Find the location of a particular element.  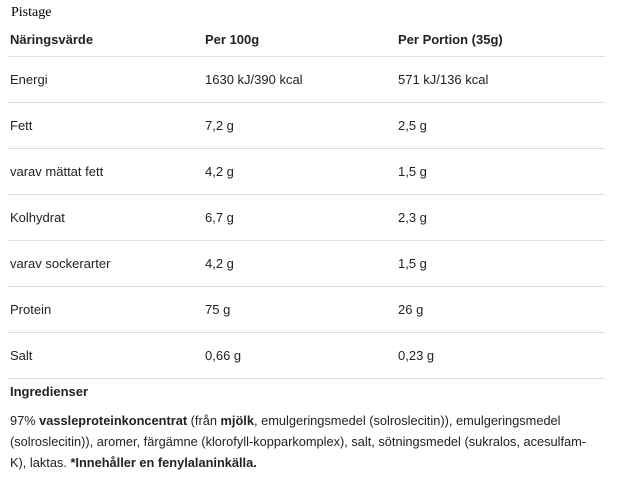

table-row: Protein 75 g 26 g is located at coordinates (306, 310).